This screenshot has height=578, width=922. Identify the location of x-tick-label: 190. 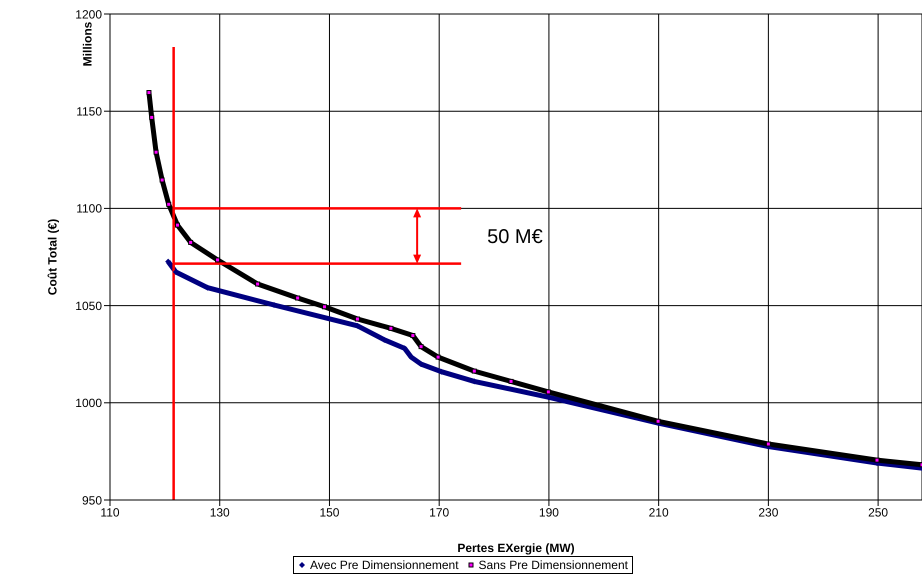
(549, 513).